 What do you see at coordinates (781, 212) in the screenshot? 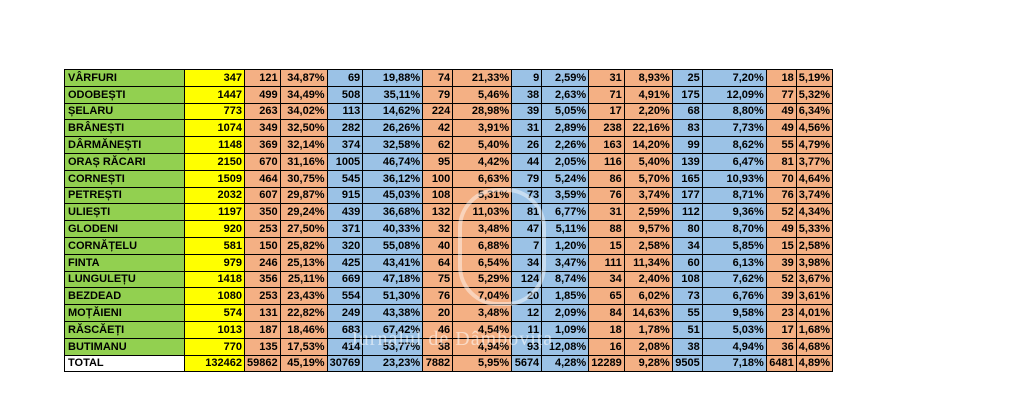
I see `vote-count: 52` at bounding box center [781, 212].